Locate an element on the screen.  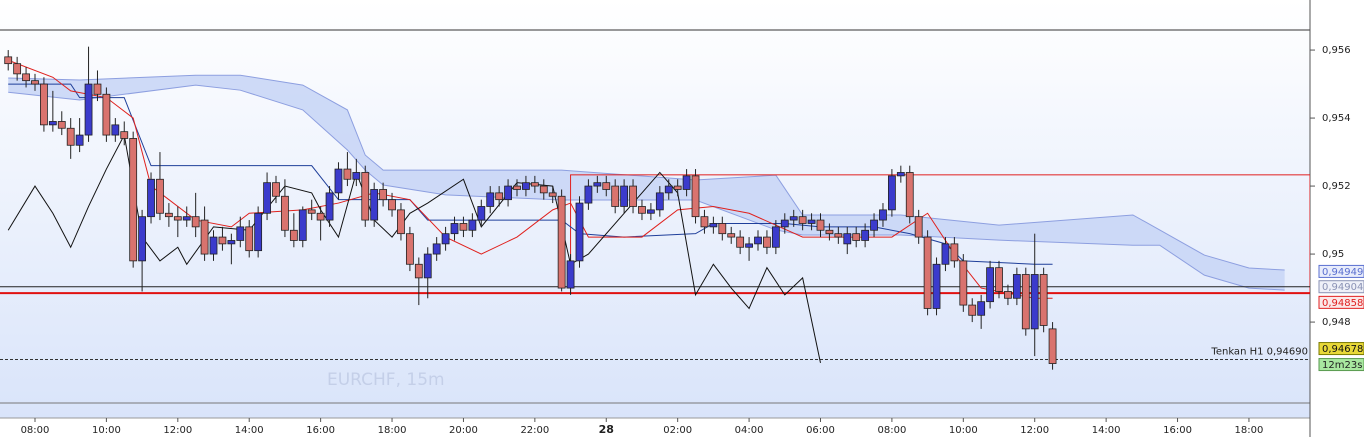
x-tick-label: 16:00 is located at coordinates (320, 430).